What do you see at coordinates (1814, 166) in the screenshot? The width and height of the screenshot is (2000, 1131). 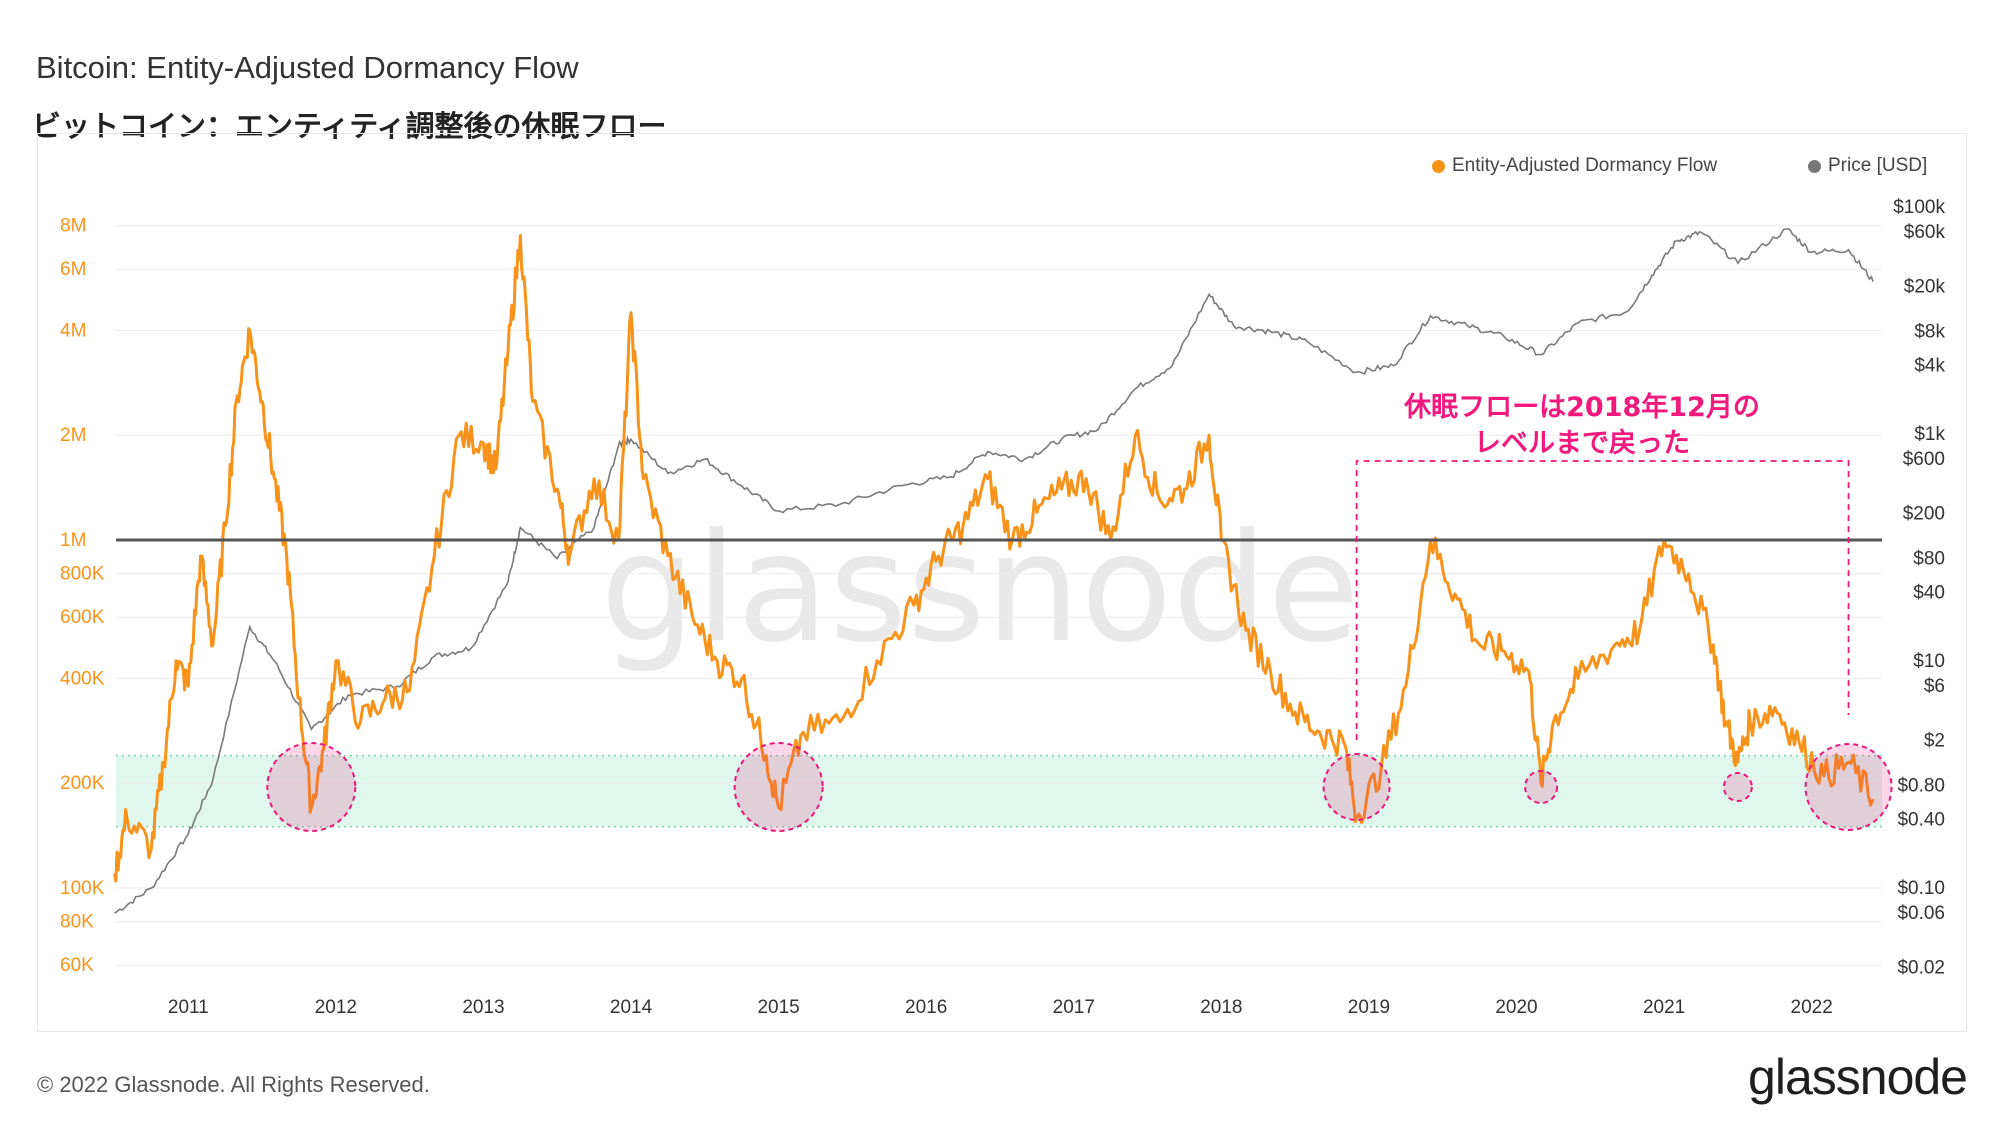 I see `legend-dot-price-icon` at bounding box center [1814, 166].